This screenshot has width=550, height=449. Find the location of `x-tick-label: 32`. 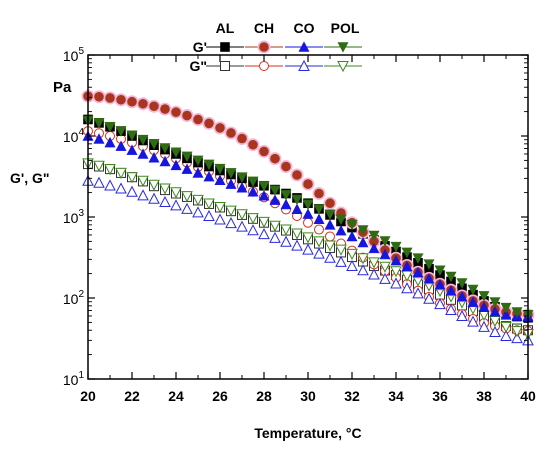

x-tick-label: 32 is located at coordinates (352, 396).